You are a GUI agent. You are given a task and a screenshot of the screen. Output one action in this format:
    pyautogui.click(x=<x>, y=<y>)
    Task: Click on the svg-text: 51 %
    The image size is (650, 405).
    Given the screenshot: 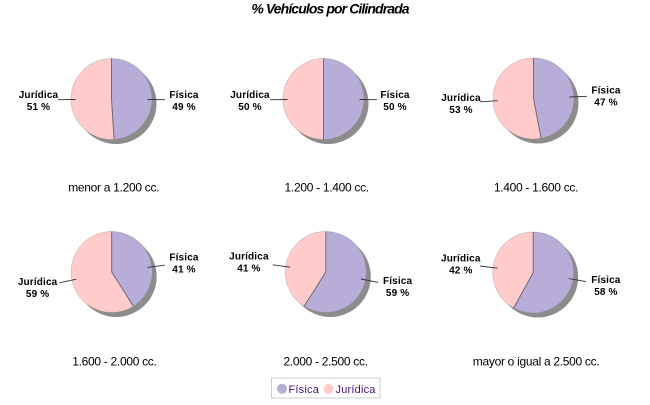 What is the action you would take?
    pyautogui.click(x=38, y=107)
    